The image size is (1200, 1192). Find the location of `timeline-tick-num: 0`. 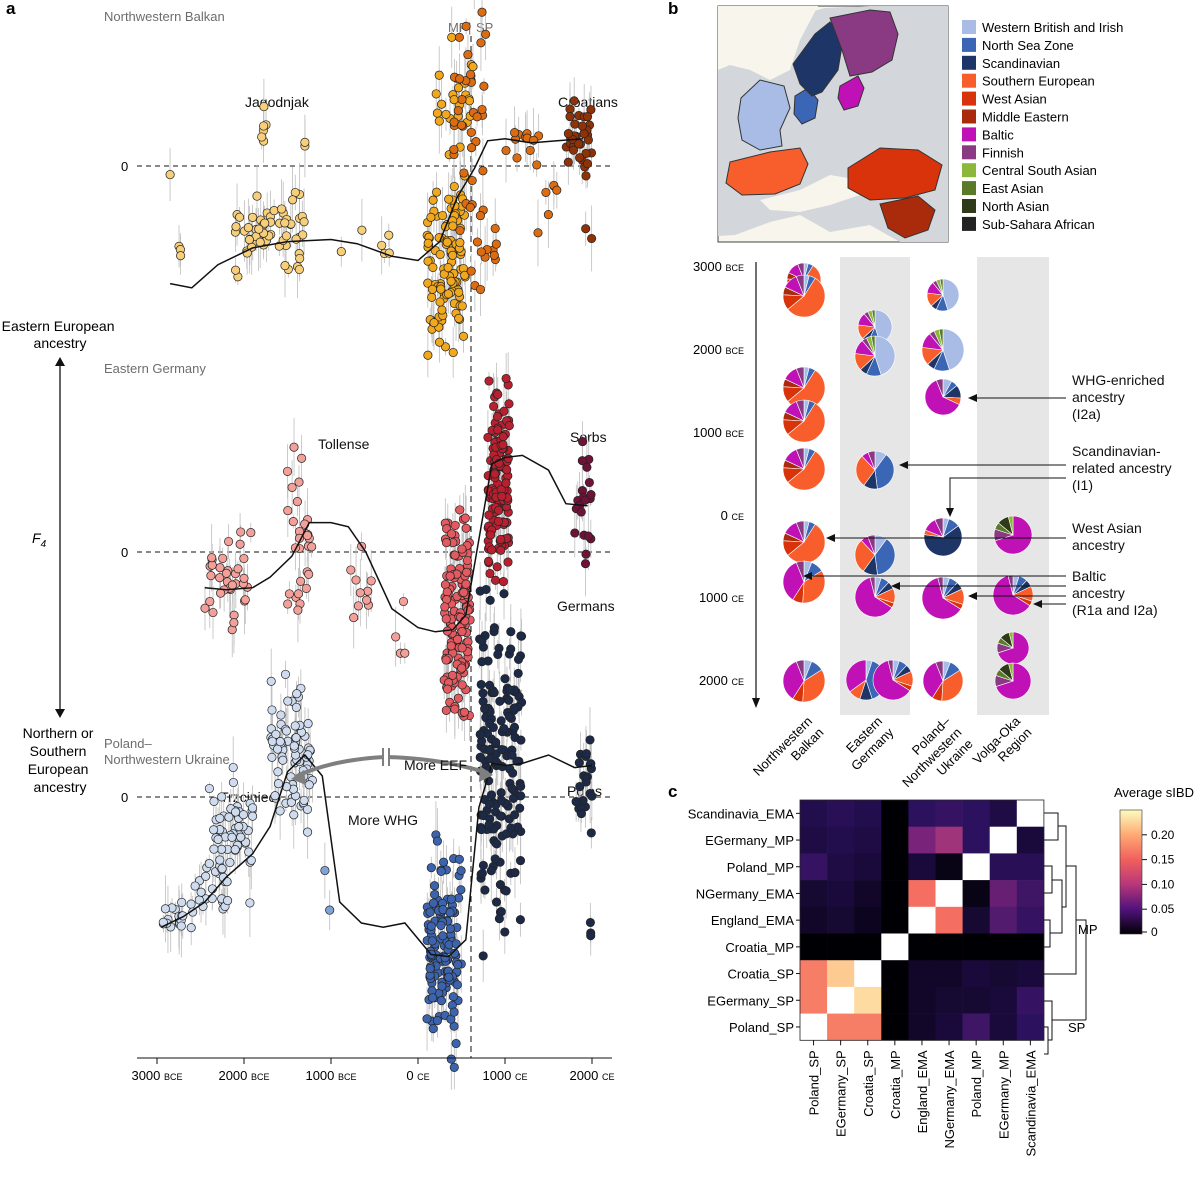

timeline-tick-num: 0 is located at coordinates (726, 515).